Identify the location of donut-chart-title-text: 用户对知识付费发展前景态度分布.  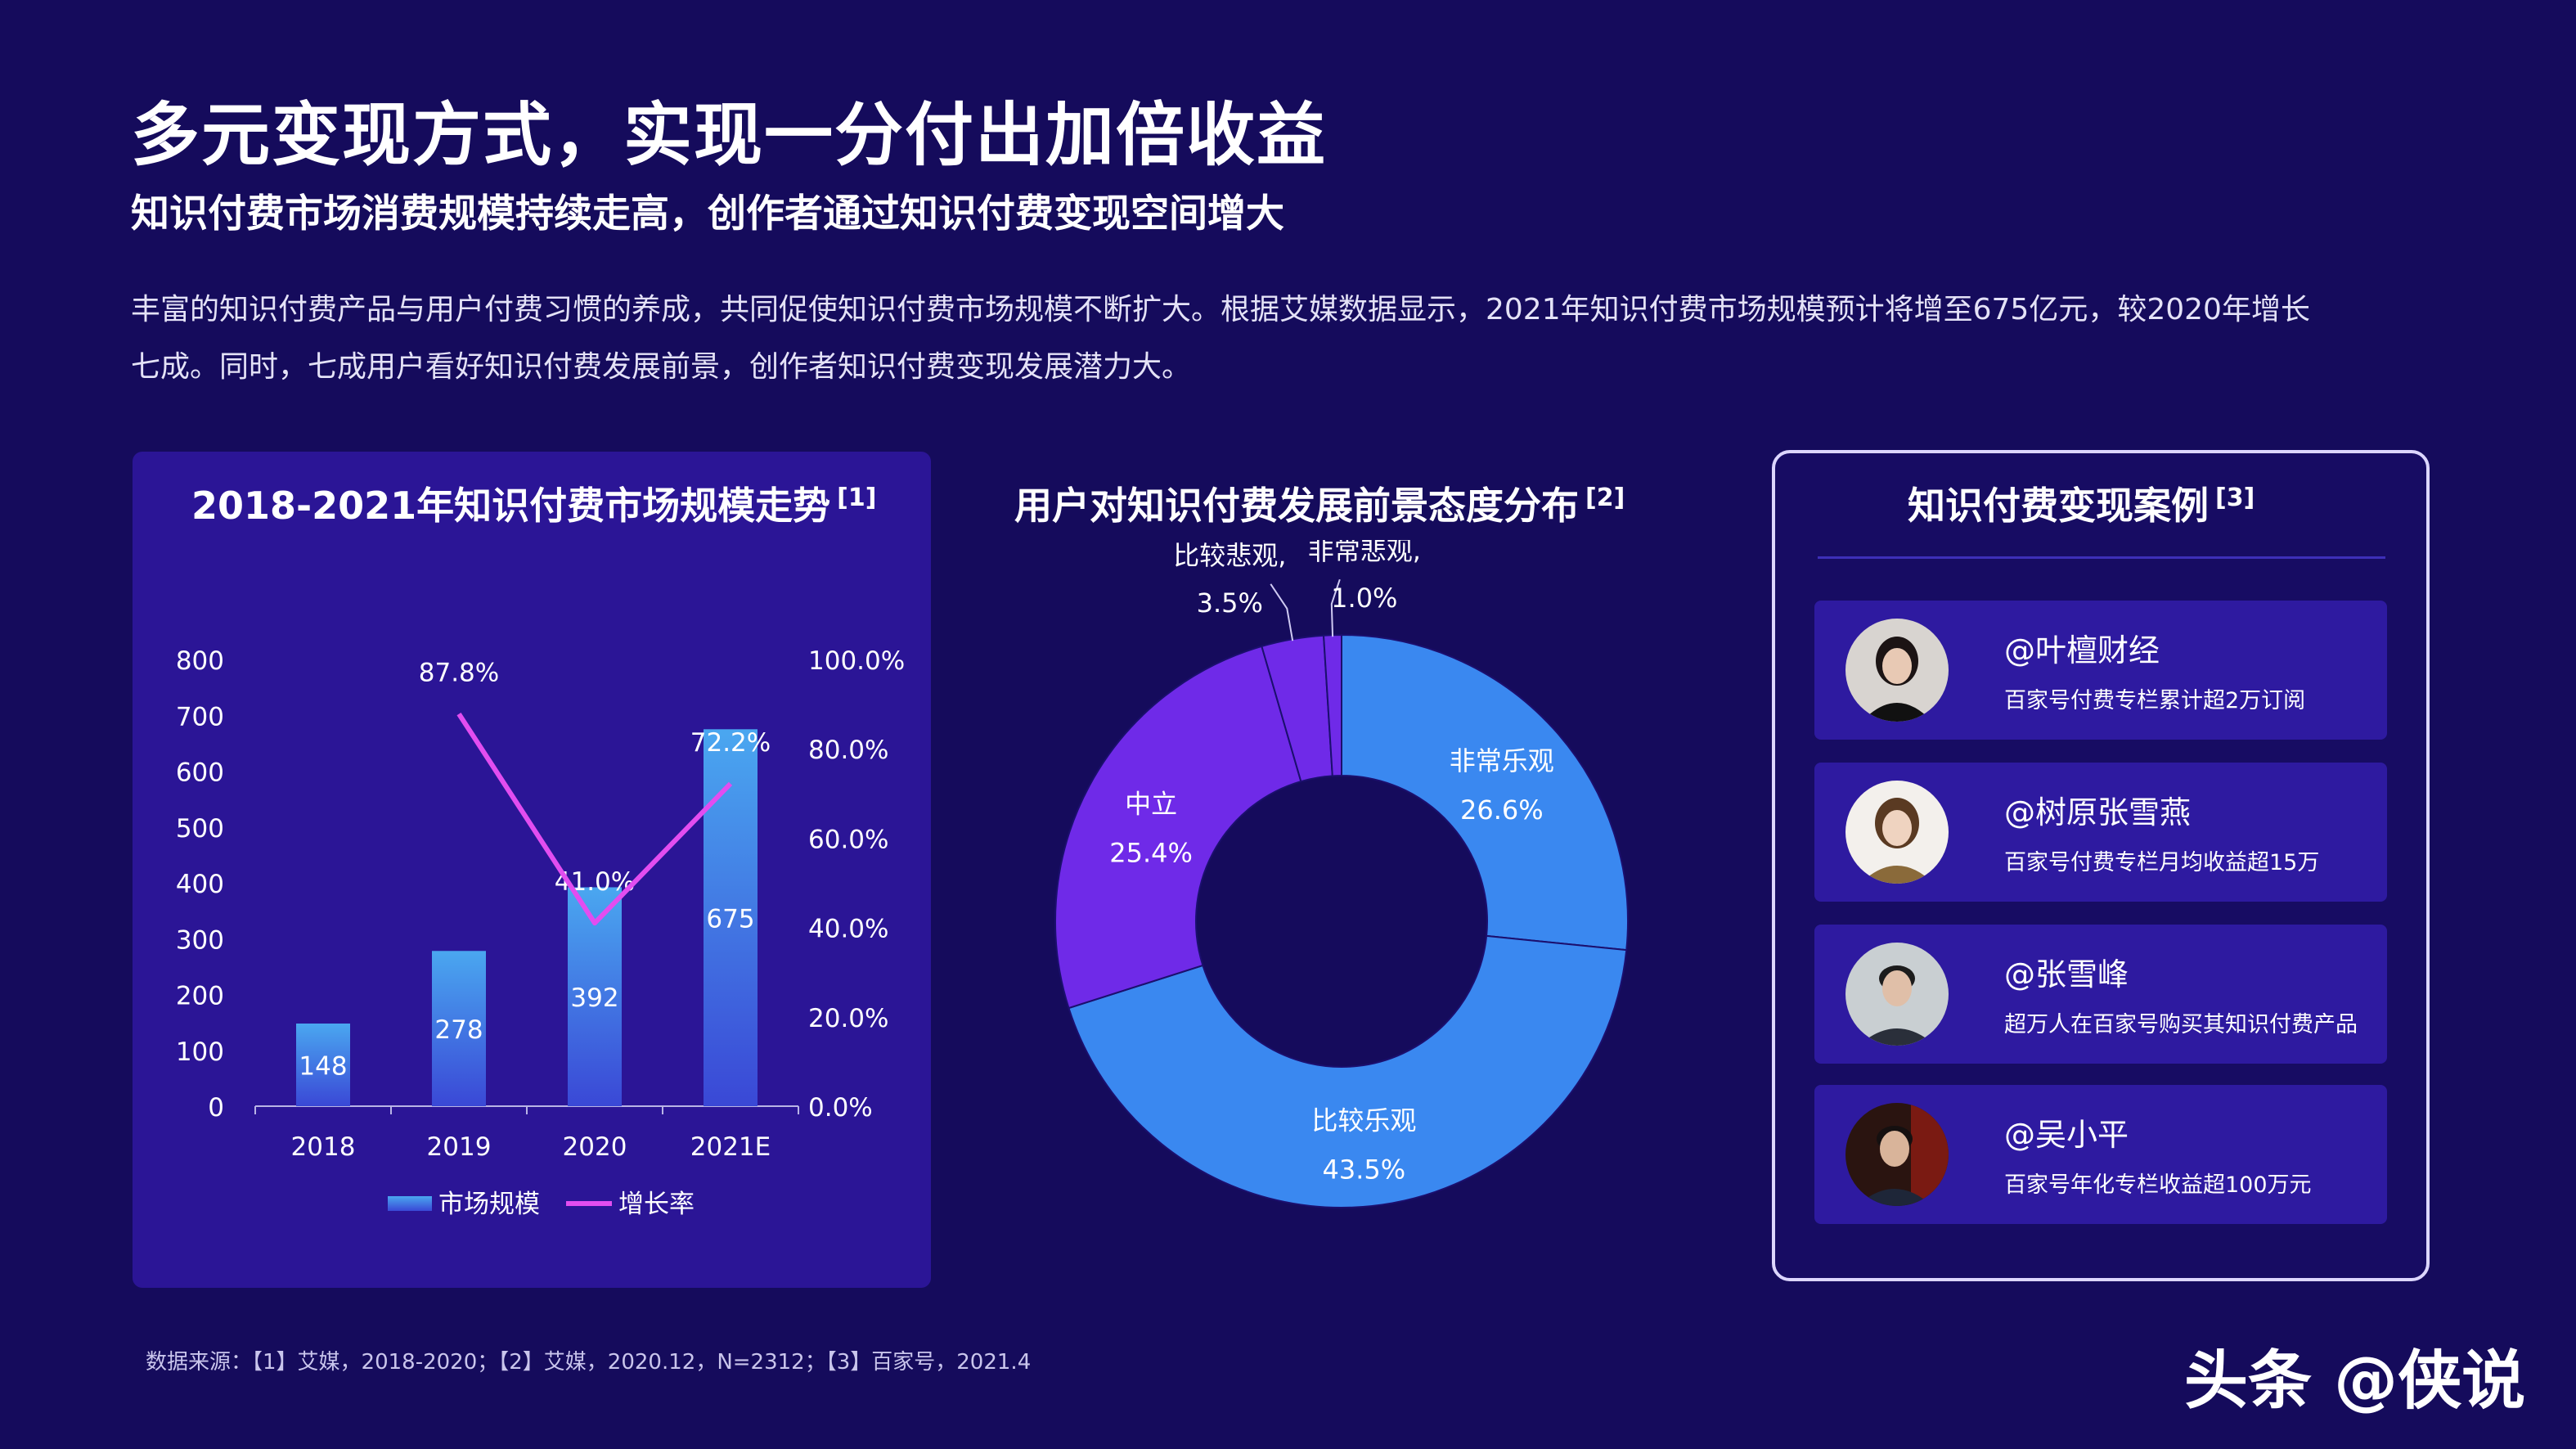
(1297, 506).